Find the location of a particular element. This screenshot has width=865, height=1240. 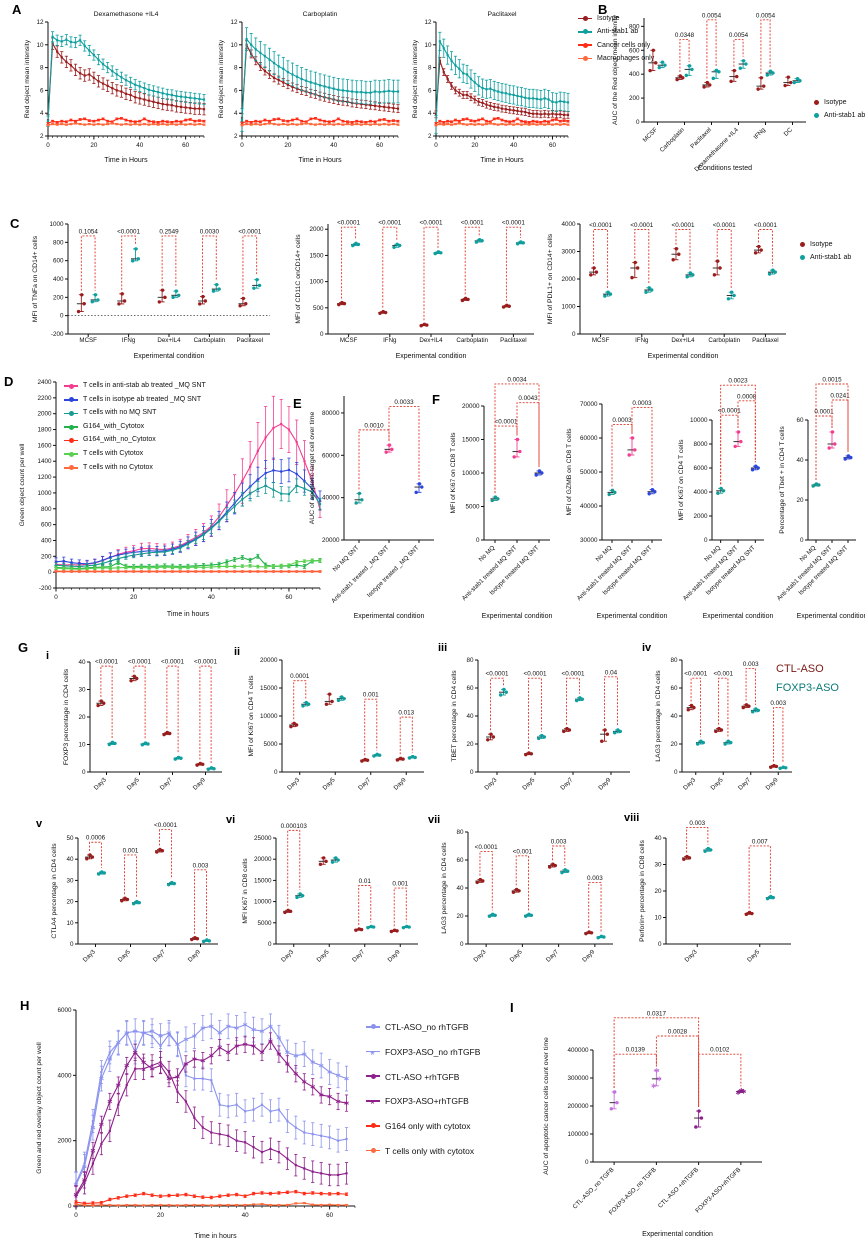

svg-text: MFI of Ki67 on CD4 T cells is located at coordinates (681, 480).